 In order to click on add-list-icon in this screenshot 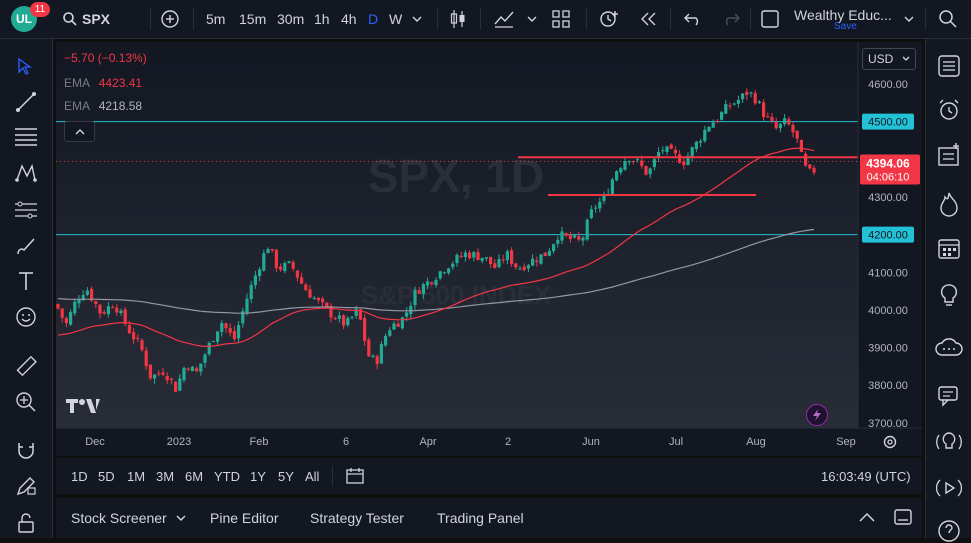, I will do `click(949, 155)`.